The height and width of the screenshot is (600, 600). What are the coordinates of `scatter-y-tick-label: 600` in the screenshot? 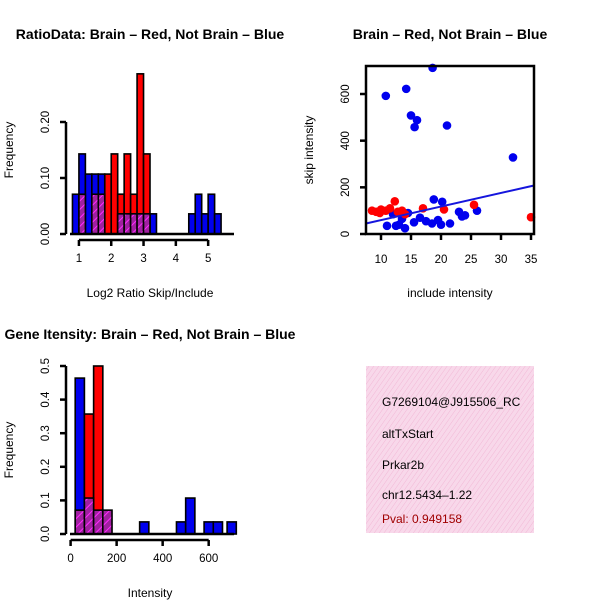 It's located at (346, 93).